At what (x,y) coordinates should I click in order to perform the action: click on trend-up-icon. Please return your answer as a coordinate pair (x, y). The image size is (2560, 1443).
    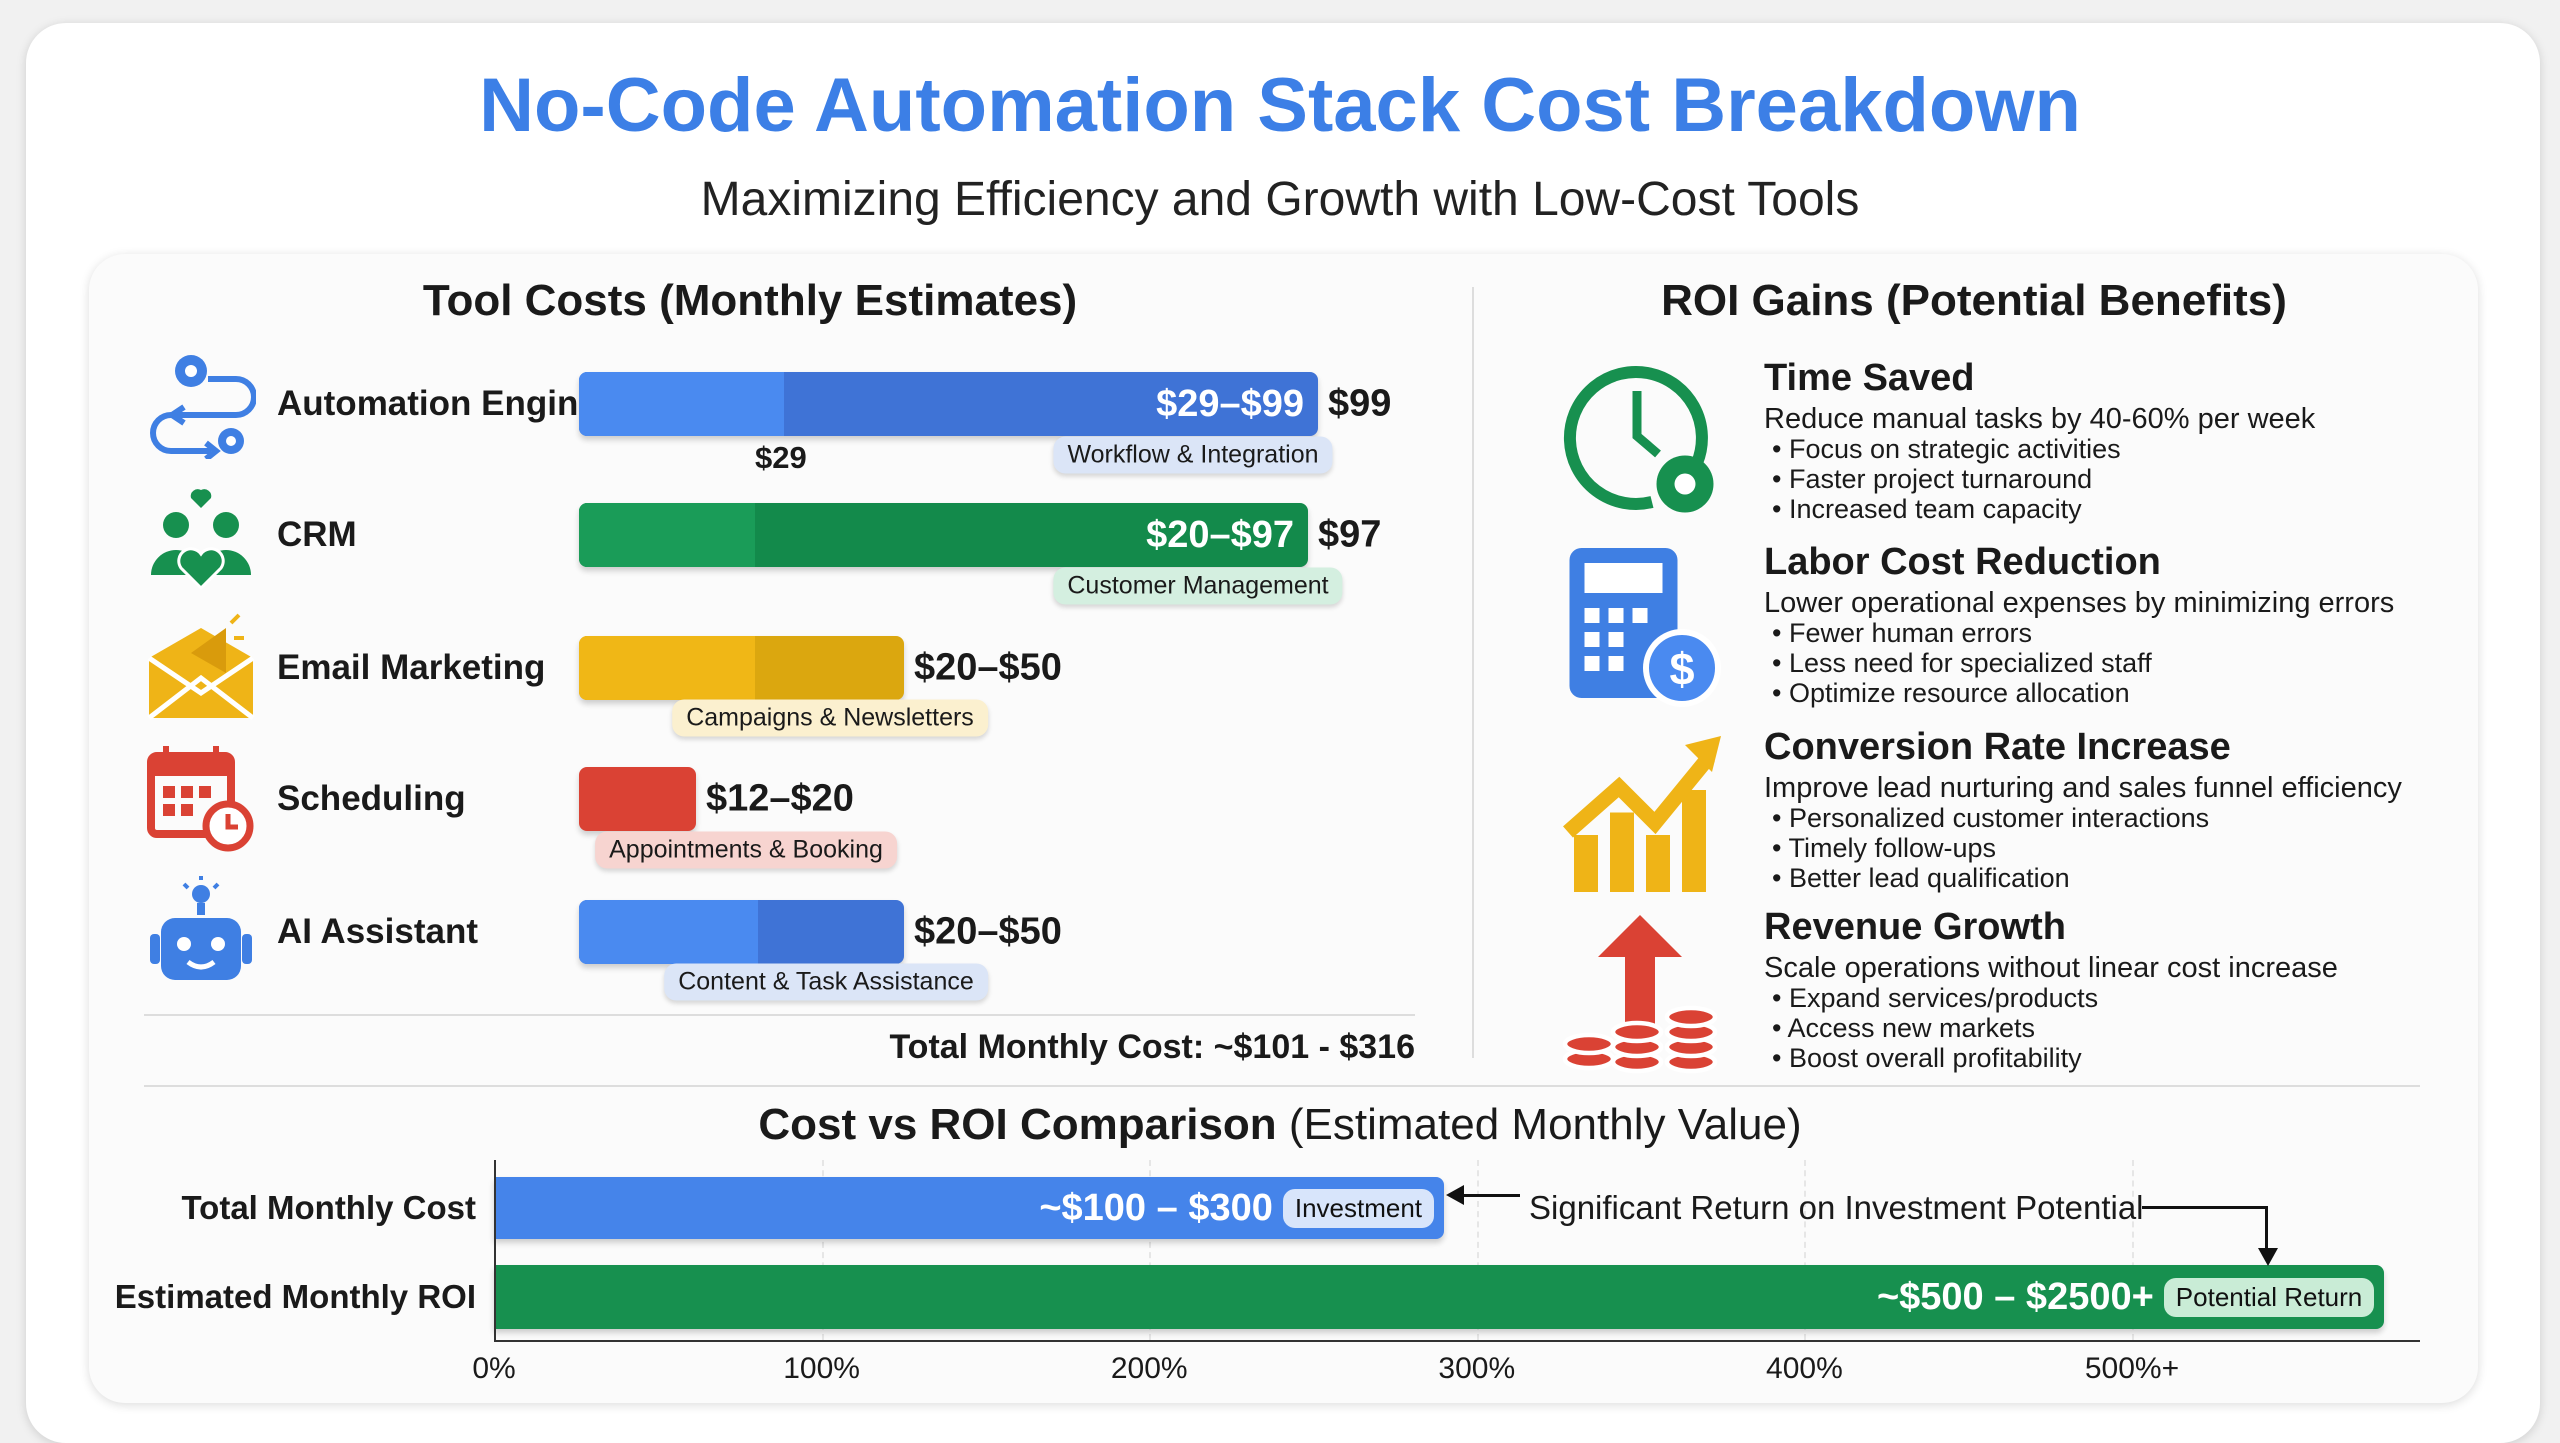
    Looking at the image, I should click on (1642, 814).